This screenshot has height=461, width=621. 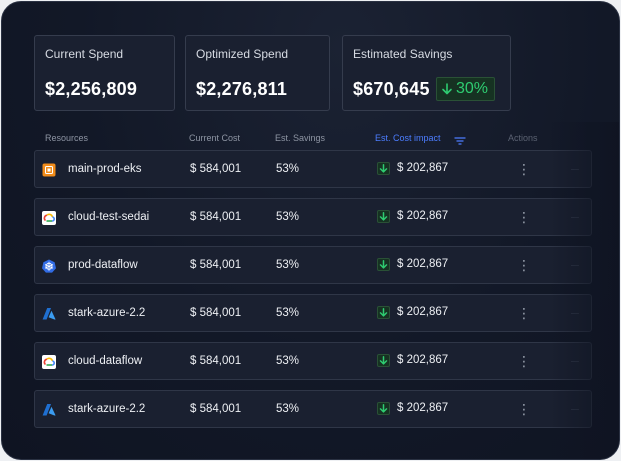 I want to click on table-row: cloud-dataflow $ 584,001 53% $ 202,867 ⋮, so click(x=313, y=361).